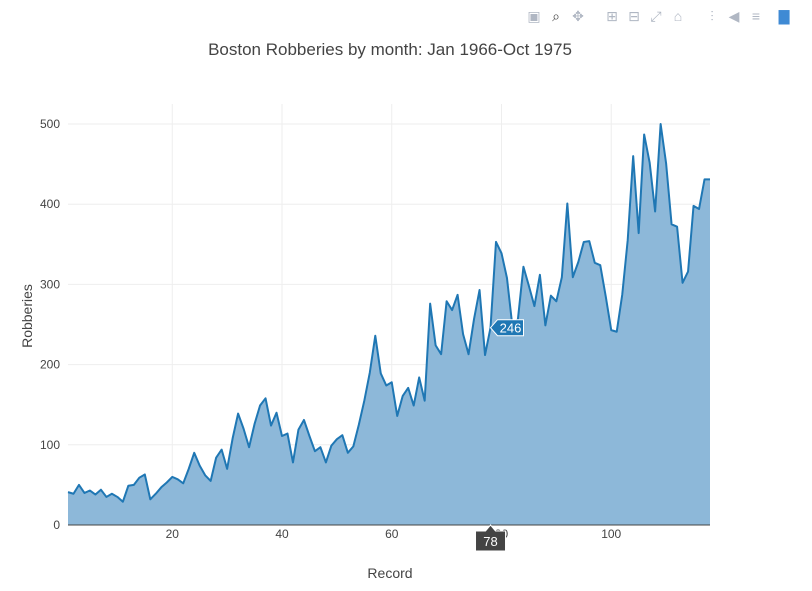  Describe the element at coordinates (50, 124) in the screenshot. I see `y-tick-label: 500` at that location.